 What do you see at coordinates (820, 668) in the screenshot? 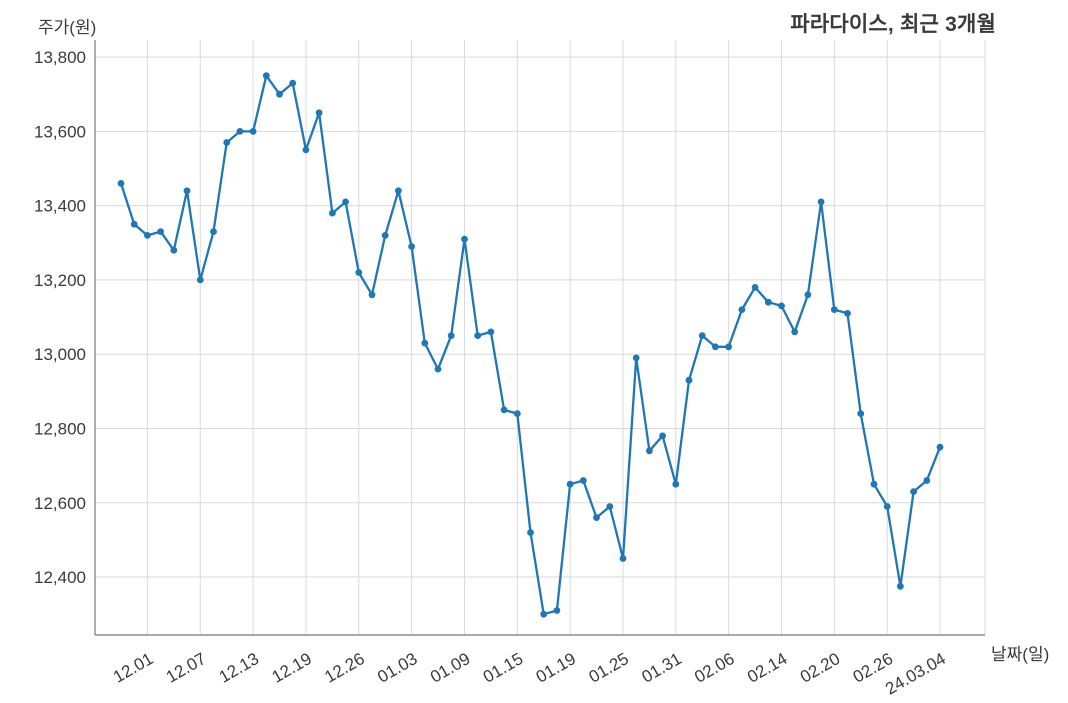
I see `x-tick-label: 02.20` at bounding box center [820, 668].